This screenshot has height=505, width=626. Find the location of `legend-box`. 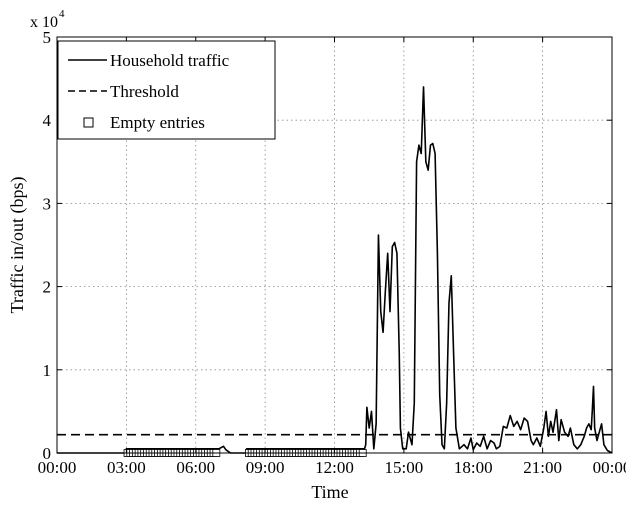

legend-box is located at coordinates (166, 90).